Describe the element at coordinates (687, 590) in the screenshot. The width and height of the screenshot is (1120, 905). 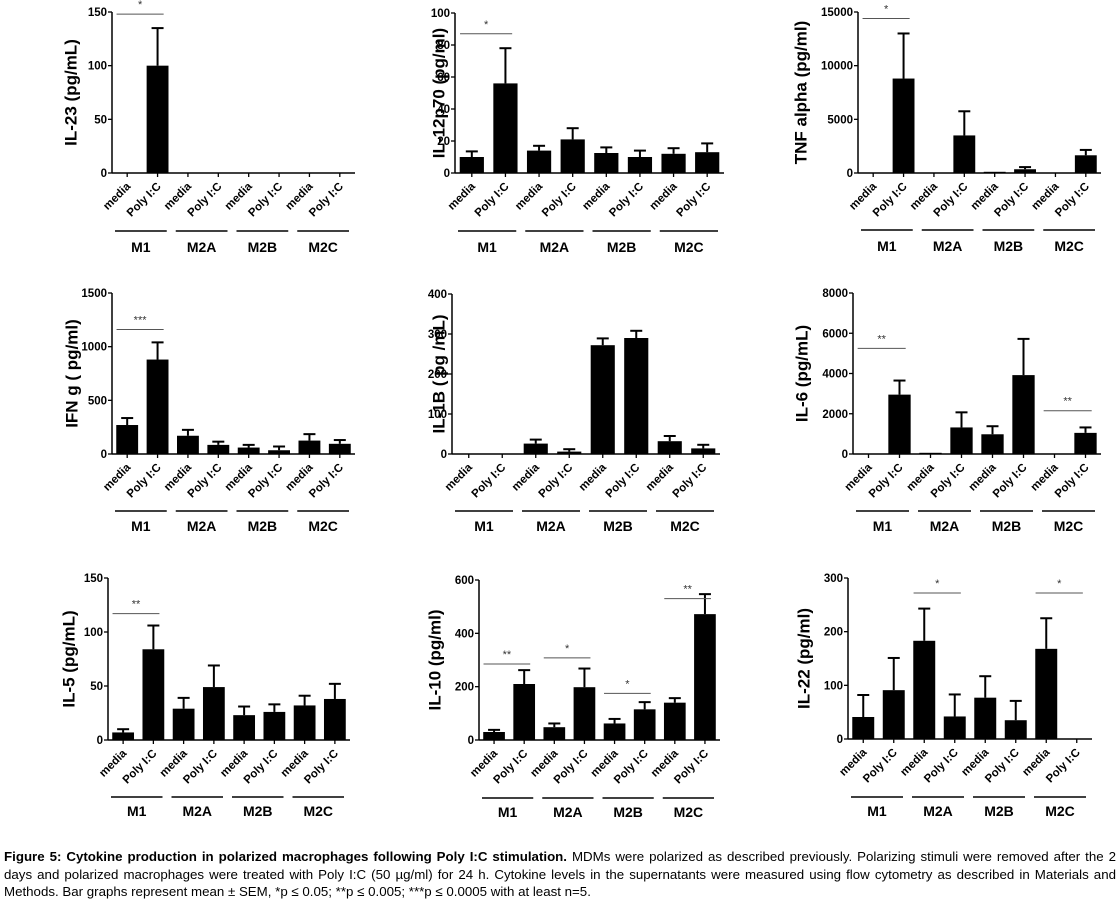
I see `significance-label: **` at that location.